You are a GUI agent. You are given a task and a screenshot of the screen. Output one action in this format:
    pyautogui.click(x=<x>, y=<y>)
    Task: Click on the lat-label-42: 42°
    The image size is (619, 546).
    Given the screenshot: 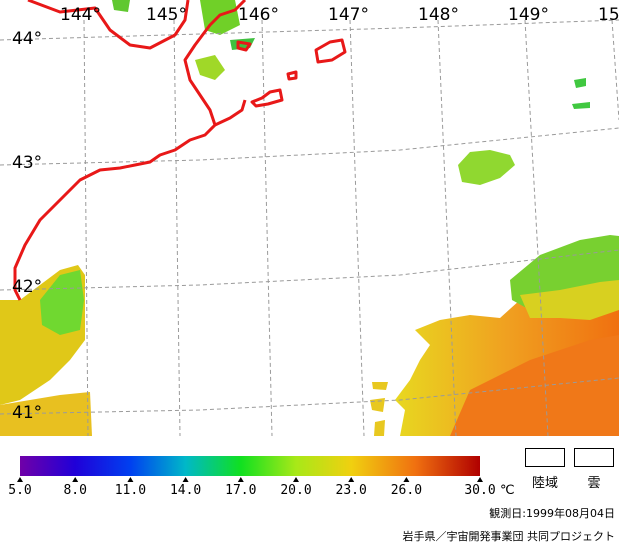 What is the action you would take?
    pyautogui.click(x=27, y=287)
    